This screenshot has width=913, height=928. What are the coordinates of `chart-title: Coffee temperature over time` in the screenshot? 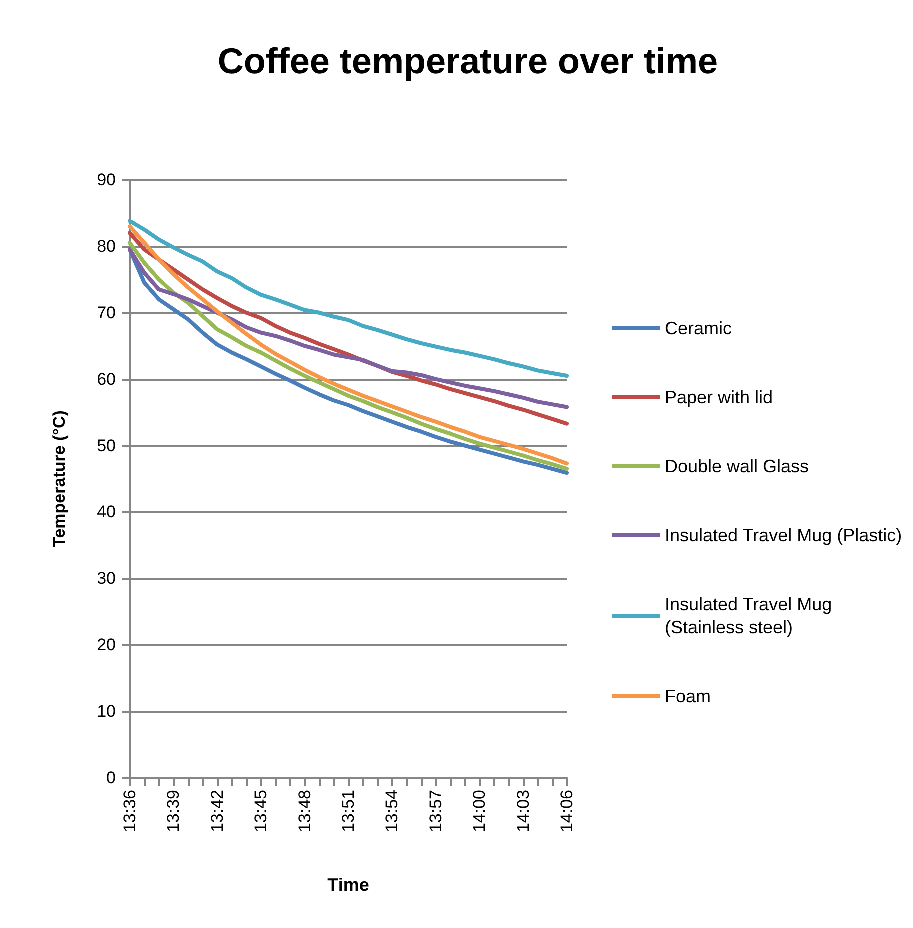 It's located at (468, 61).